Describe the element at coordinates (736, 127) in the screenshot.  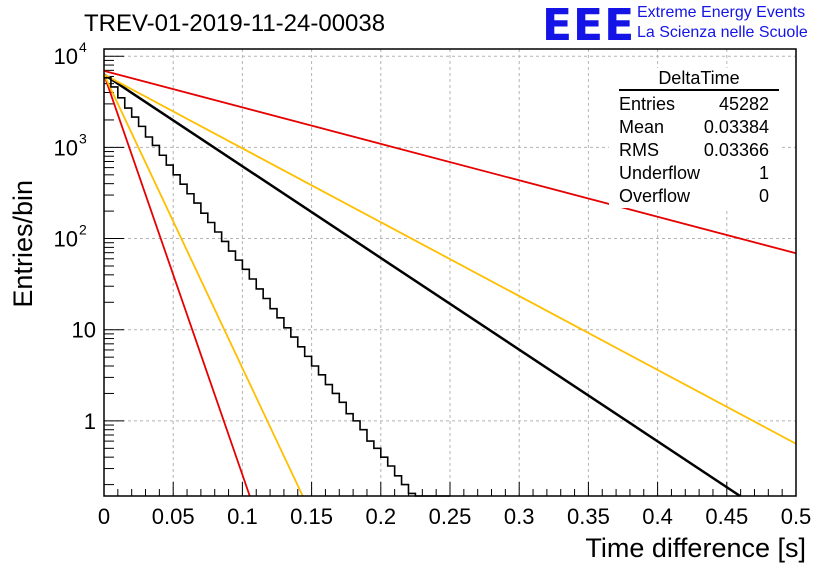
I see `stats-value: 0.03384` at that location.